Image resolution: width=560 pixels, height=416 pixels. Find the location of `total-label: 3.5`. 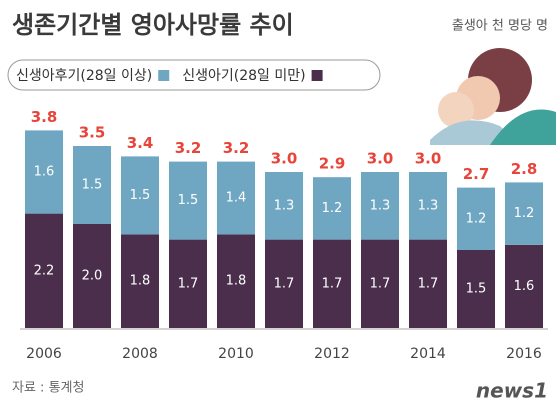

total-label: 3.5 is located at coordinates (92, 133).